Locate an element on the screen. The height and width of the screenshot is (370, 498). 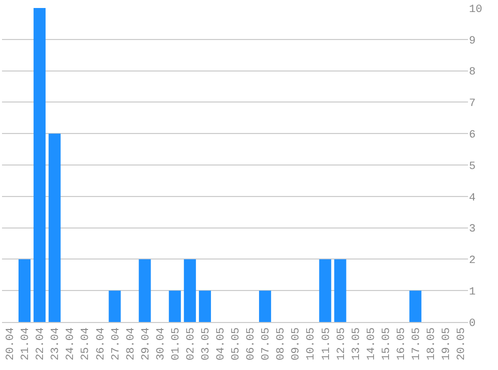
x-tick-label: 06.05 is located at coordinates (252, 343).